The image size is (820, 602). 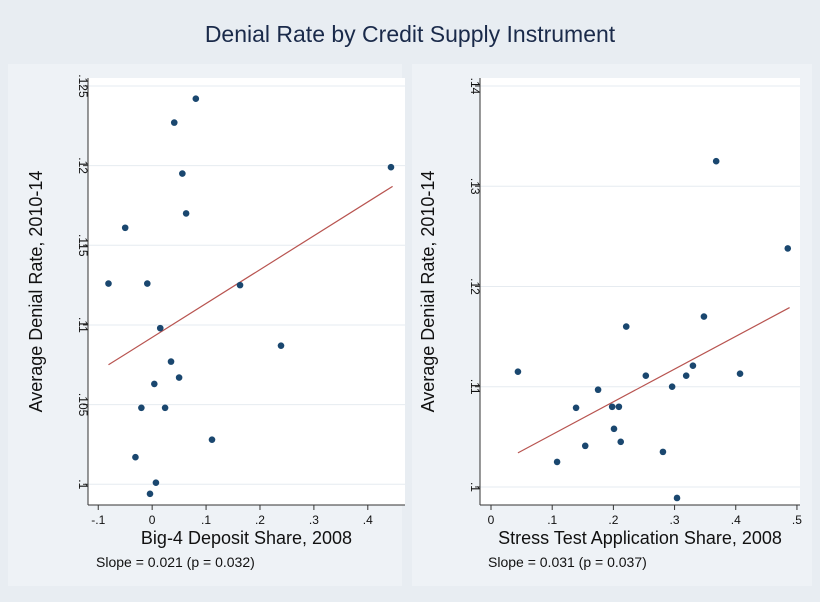 I want to click on annotation: Slope = 0.031 (p = 0.037), so click(x=567, y=562).